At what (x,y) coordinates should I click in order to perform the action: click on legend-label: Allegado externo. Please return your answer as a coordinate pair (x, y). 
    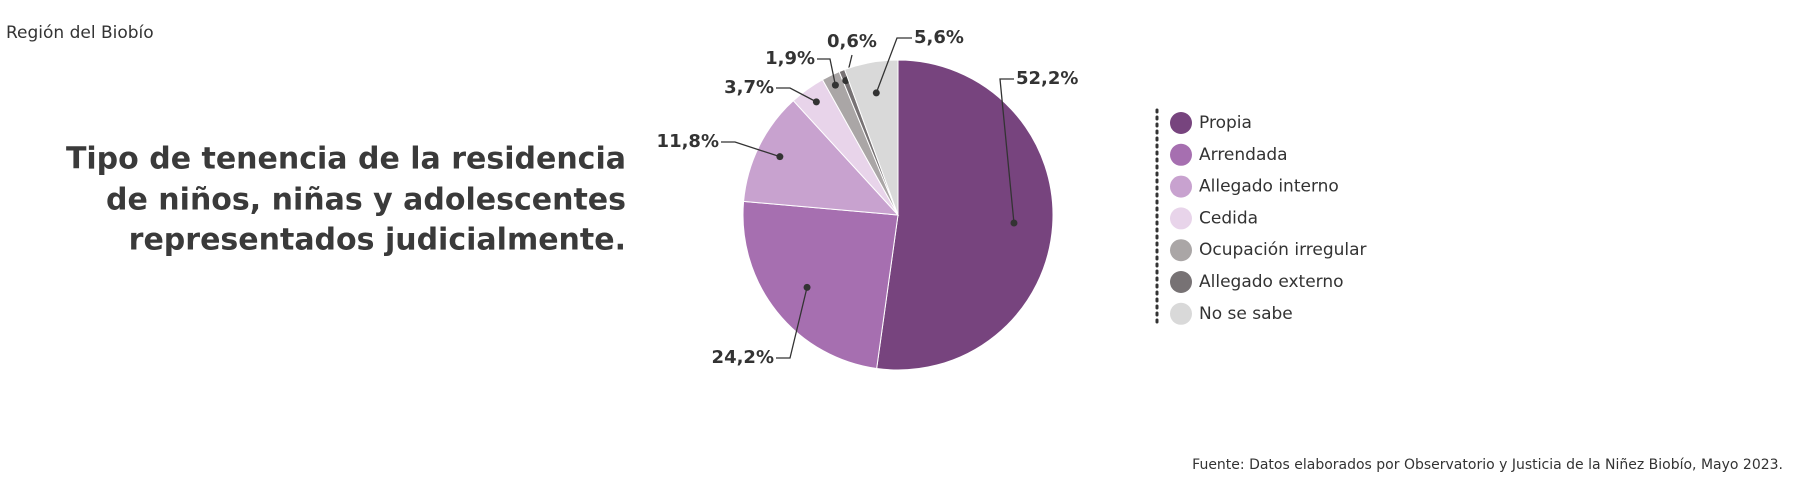
    Looking at the image, I should click on (1271, 282).